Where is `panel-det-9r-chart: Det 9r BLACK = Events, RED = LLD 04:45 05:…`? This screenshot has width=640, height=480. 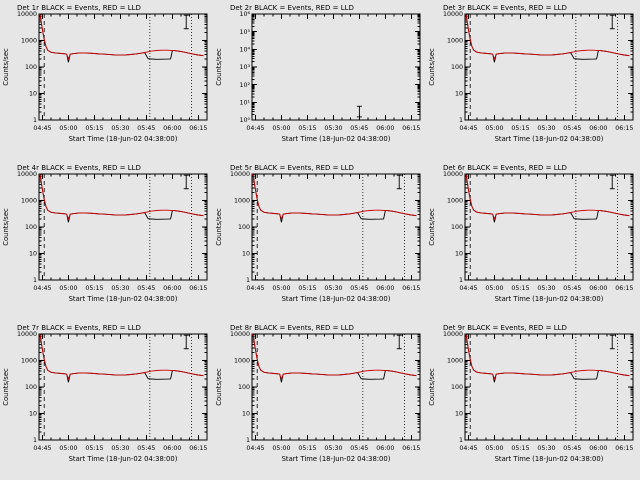
panel-det-9r-chart: Det 9r BLACK = Events, RED = LLD 04:45 05:… is located at coordinates (531, 393).